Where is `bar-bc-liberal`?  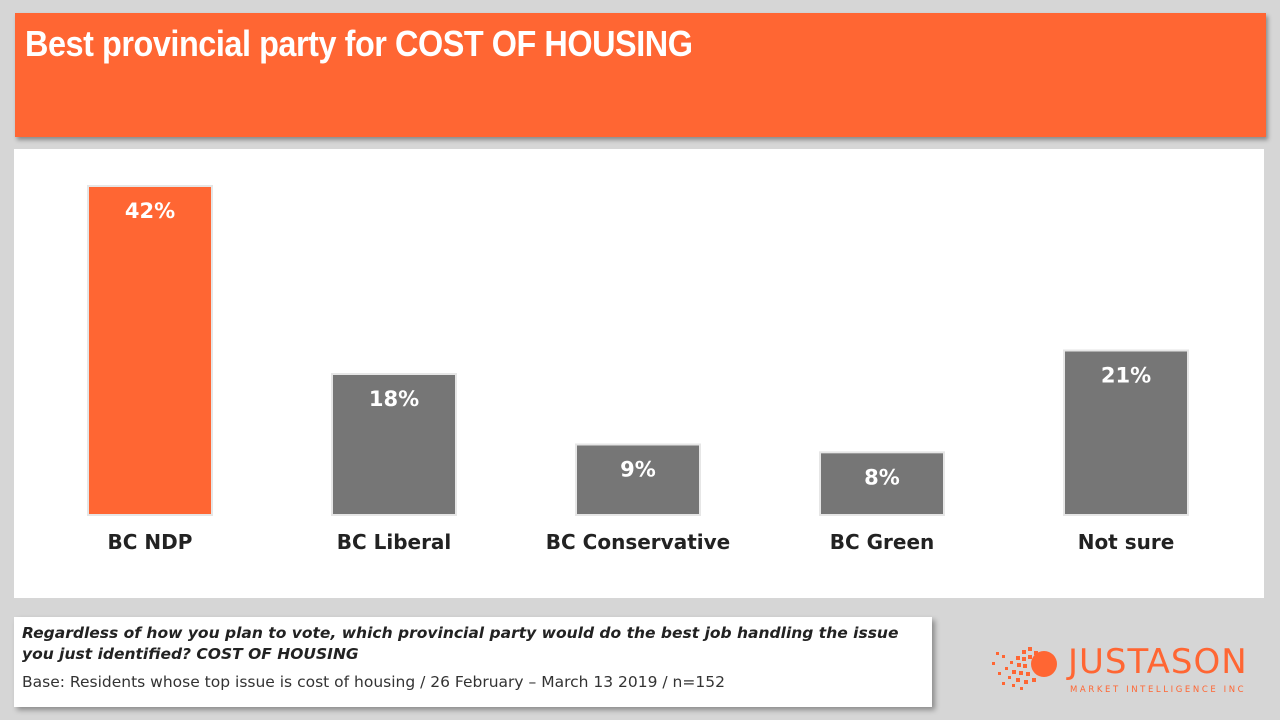
bar-bc-liberal is located at coordinates (394, 444).